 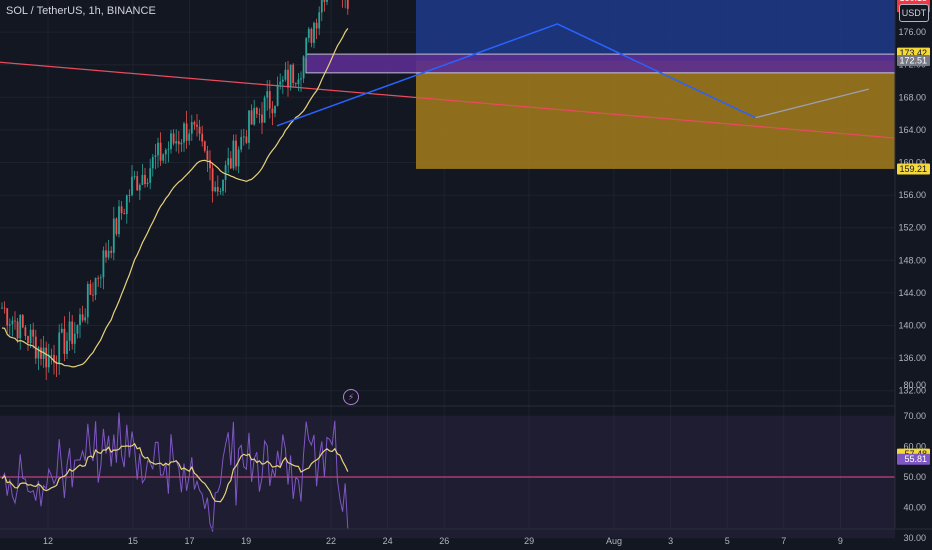 What do you see at coordinates (812, 103) in the screenshot?
I see `projection-path-end` at bounding box center [812, 103].